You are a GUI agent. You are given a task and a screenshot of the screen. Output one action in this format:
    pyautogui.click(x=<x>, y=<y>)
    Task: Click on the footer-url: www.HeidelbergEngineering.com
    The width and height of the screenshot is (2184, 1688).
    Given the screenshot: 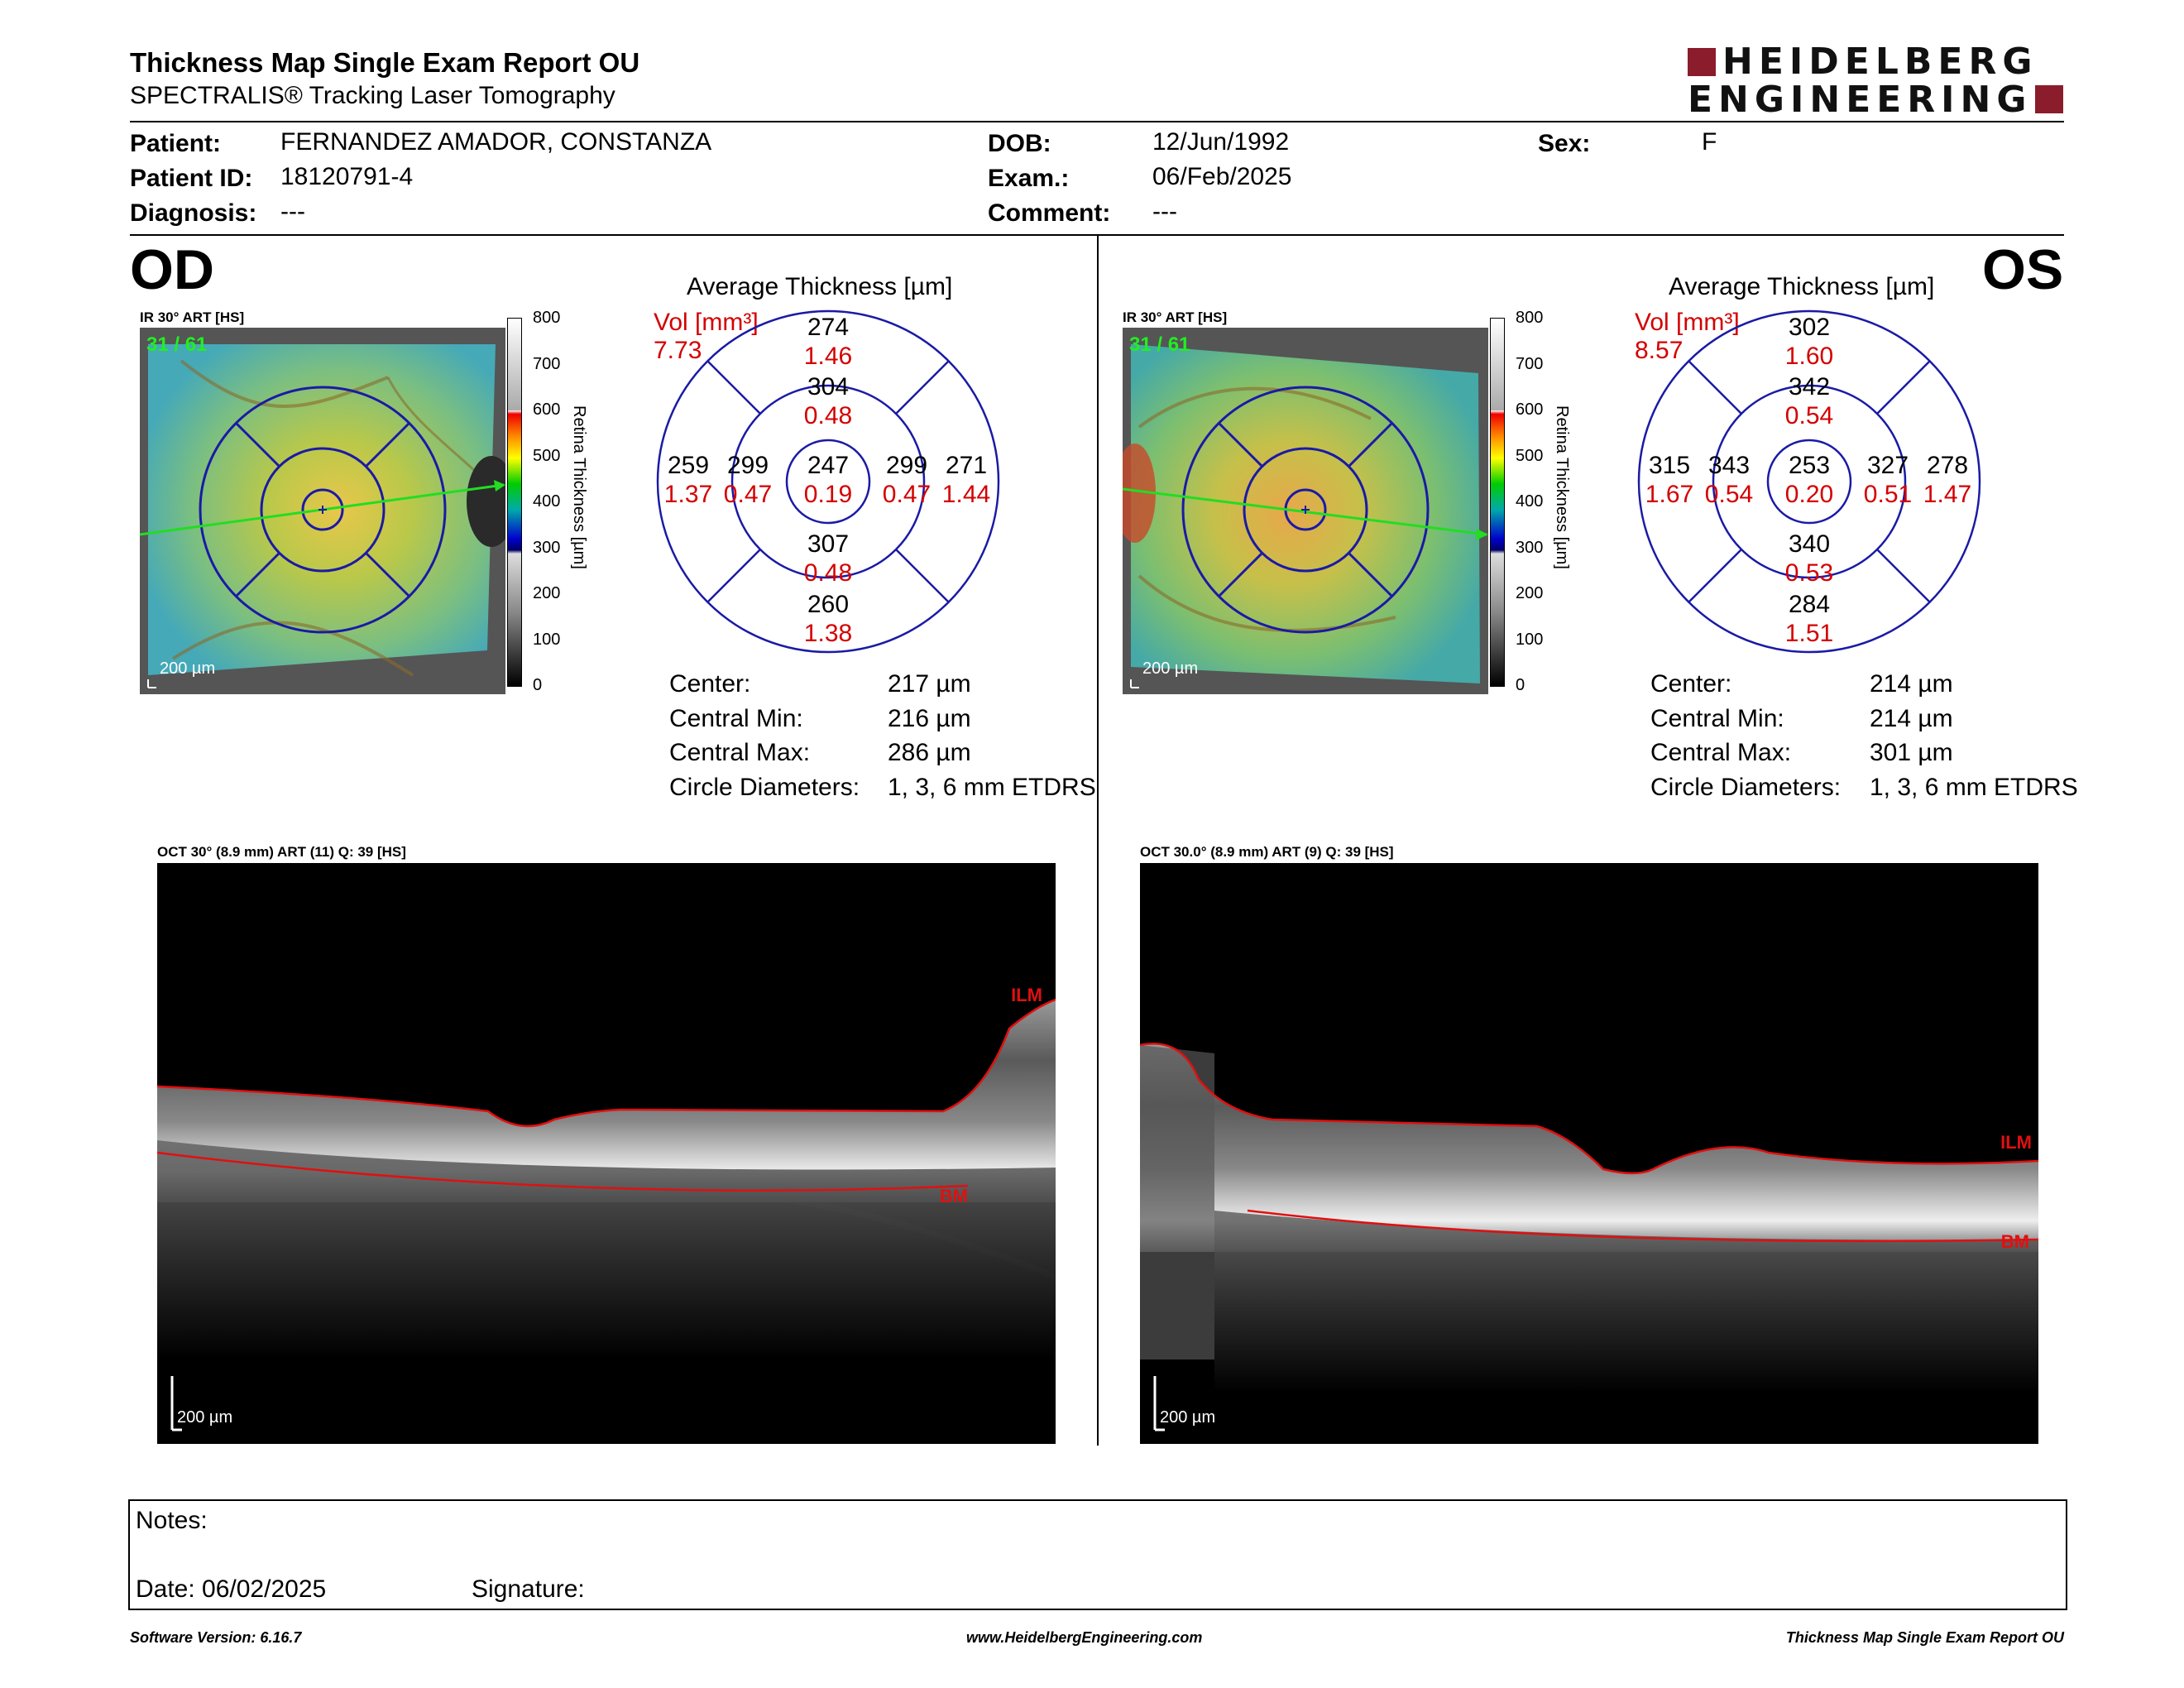 What is the action you would take?
    pyautogui.click(x=1084, y=1637)
    